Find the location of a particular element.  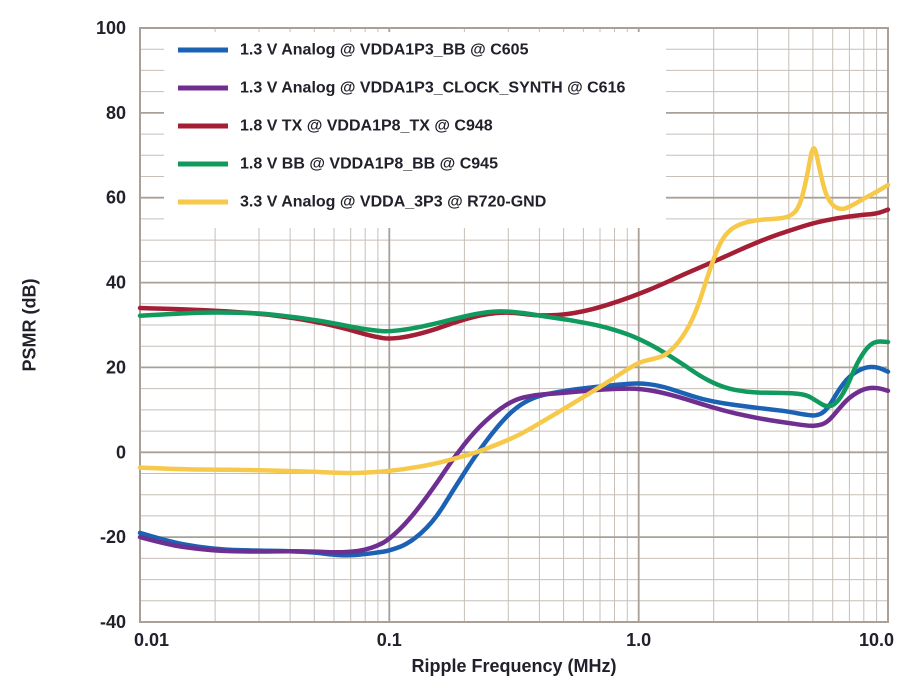

y-tick-label: 0 is located at coordinates (121, 452).